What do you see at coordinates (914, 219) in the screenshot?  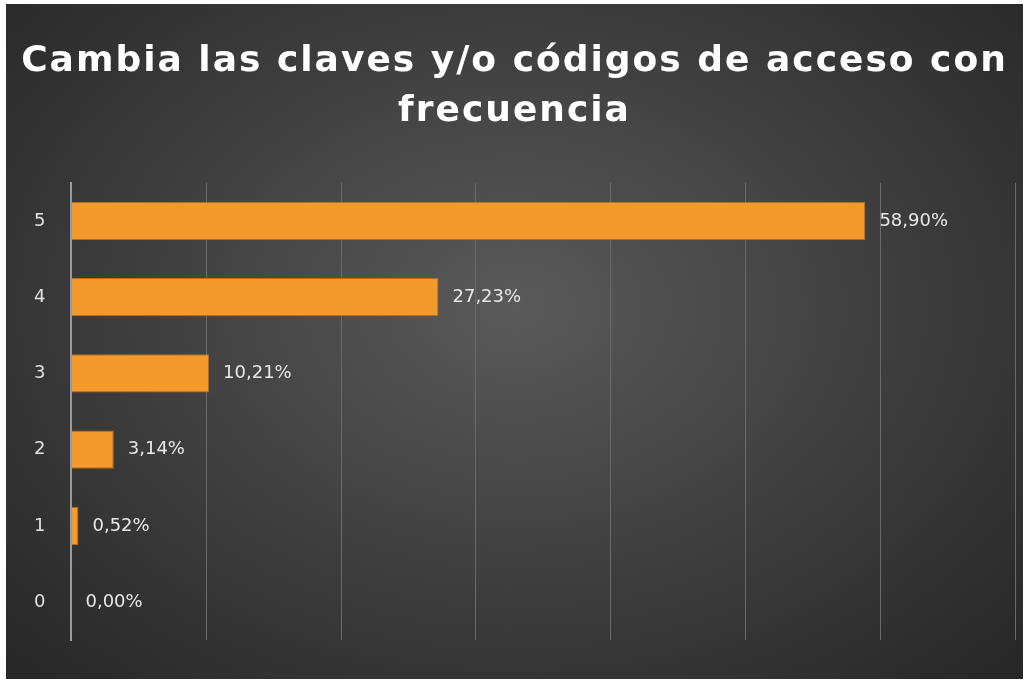 I see `data-label: 58,90%` at bounding box center [914, 219].